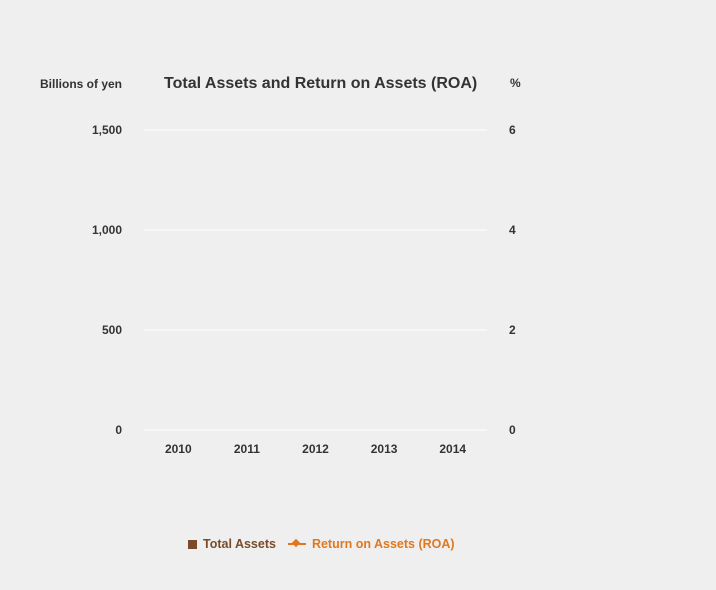 The height and width of the screenshot is (590, 716). I want to click on legend-item-total-assets: Total Assets, so click(232, 544).